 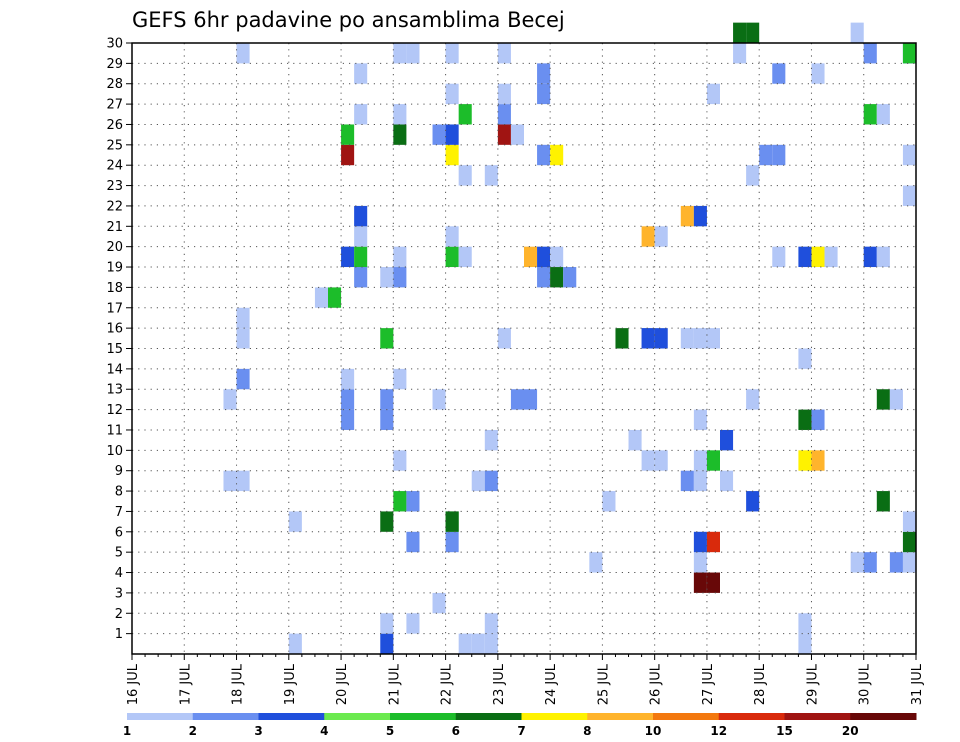 I want to click on y-tick-label: 29, so click(x=114, y=64).